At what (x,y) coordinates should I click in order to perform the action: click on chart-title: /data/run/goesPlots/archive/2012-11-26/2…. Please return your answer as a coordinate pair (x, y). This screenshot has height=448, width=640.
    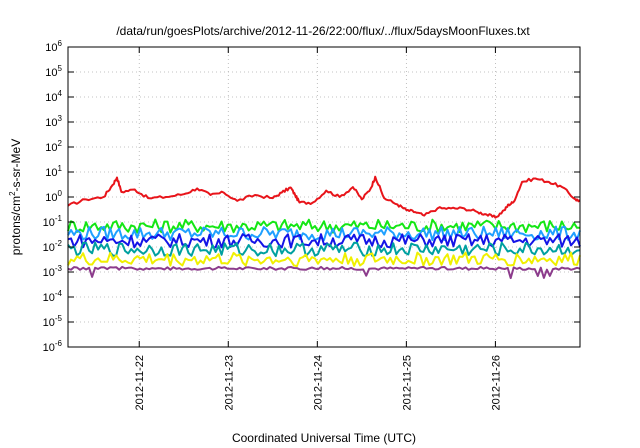
    Looking at the image, I should click on (323, 31).